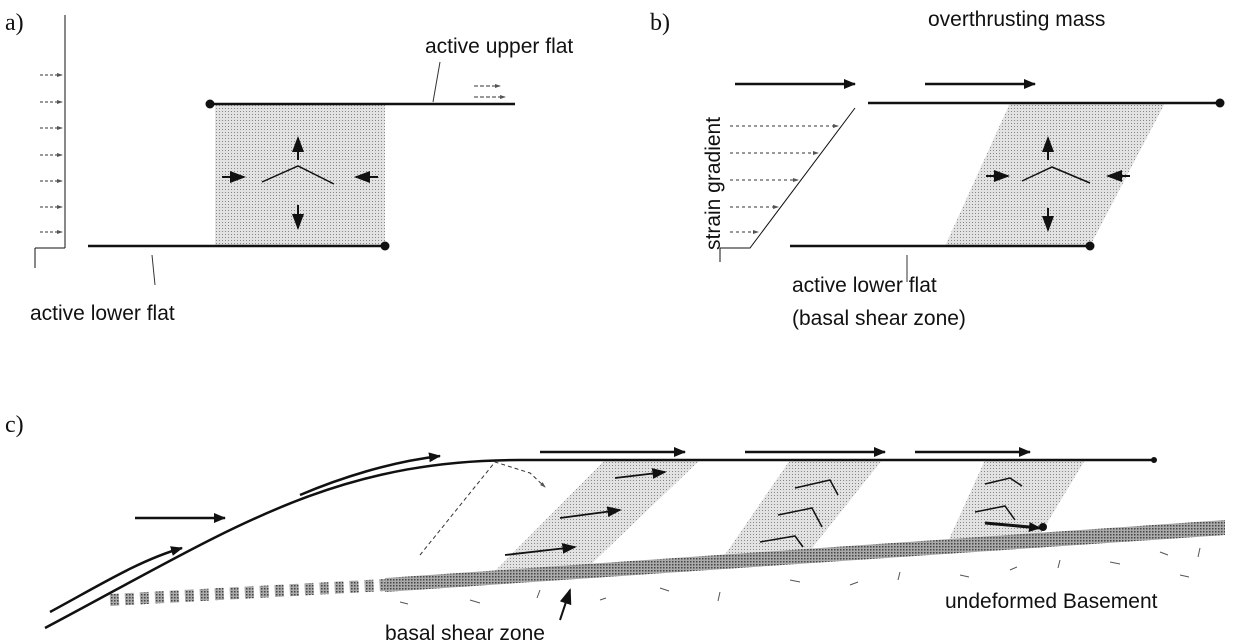 This screenshot has width=1233, height=644. I want to click on internal-folds, so click(891, 512).